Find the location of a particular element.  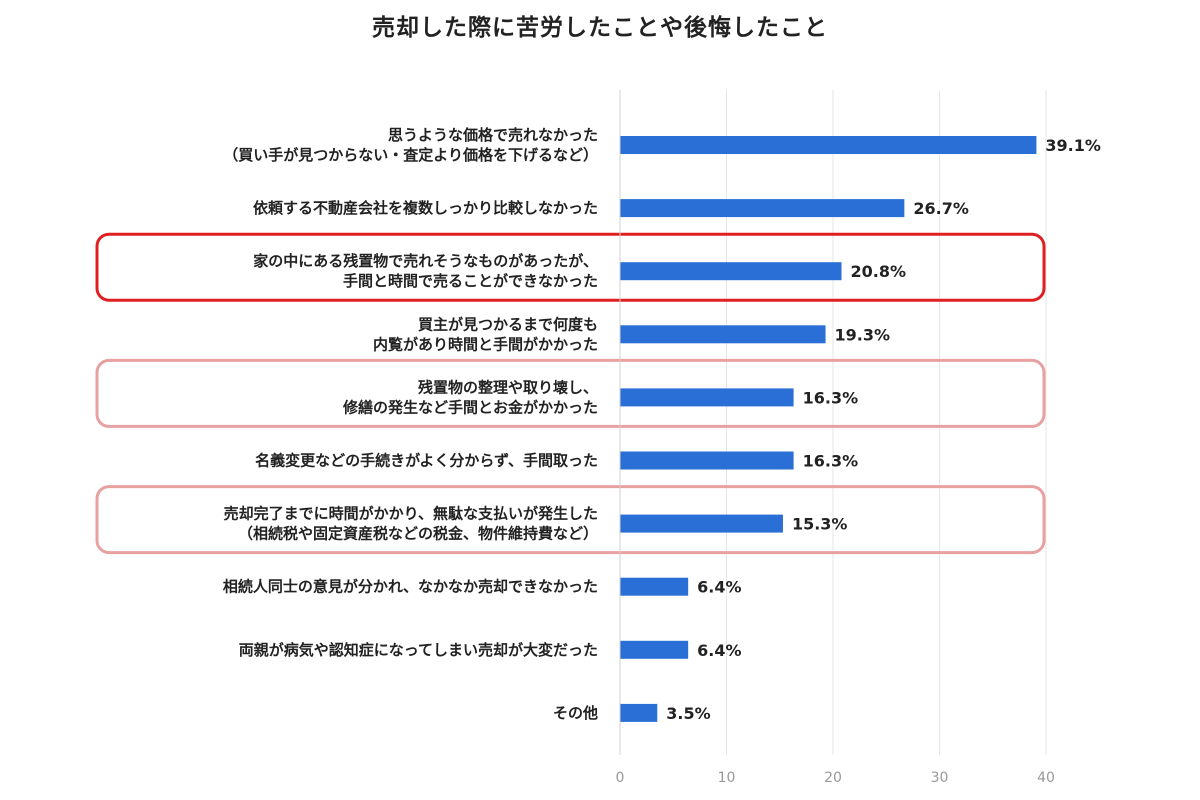

category-label: 家の中にある残置物で売れそうなものがあったが、 is located at coordinates (425, 261).